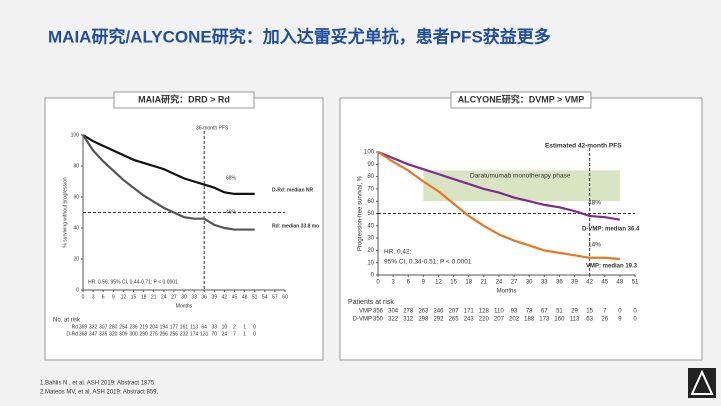 This screenshot has width=721, height=406. I want to click on at-risk-count: 110, so click(499, 312).